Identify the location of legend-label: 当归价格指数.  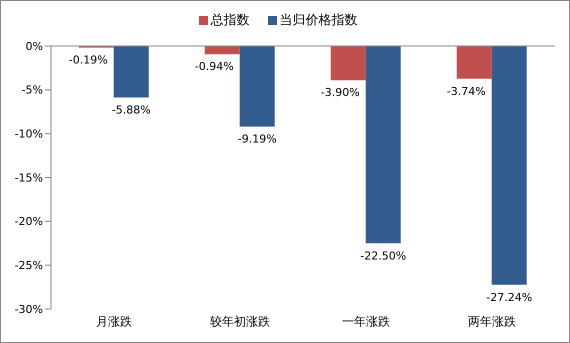
(319, 20).